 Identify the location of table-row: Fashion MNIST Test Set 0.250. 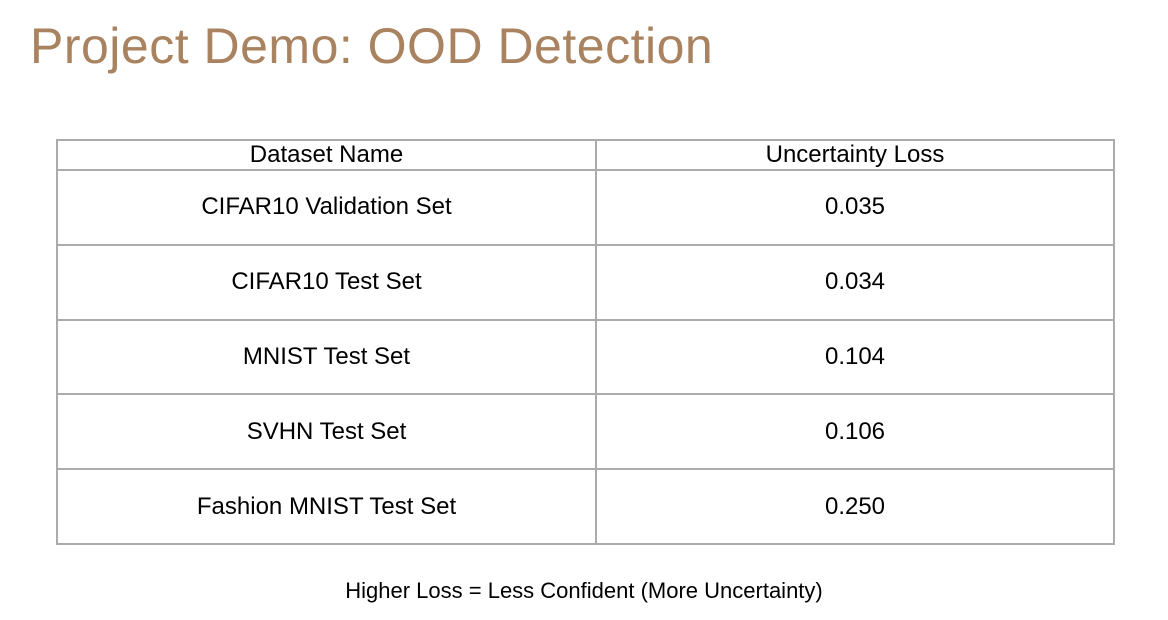
(585, 506).